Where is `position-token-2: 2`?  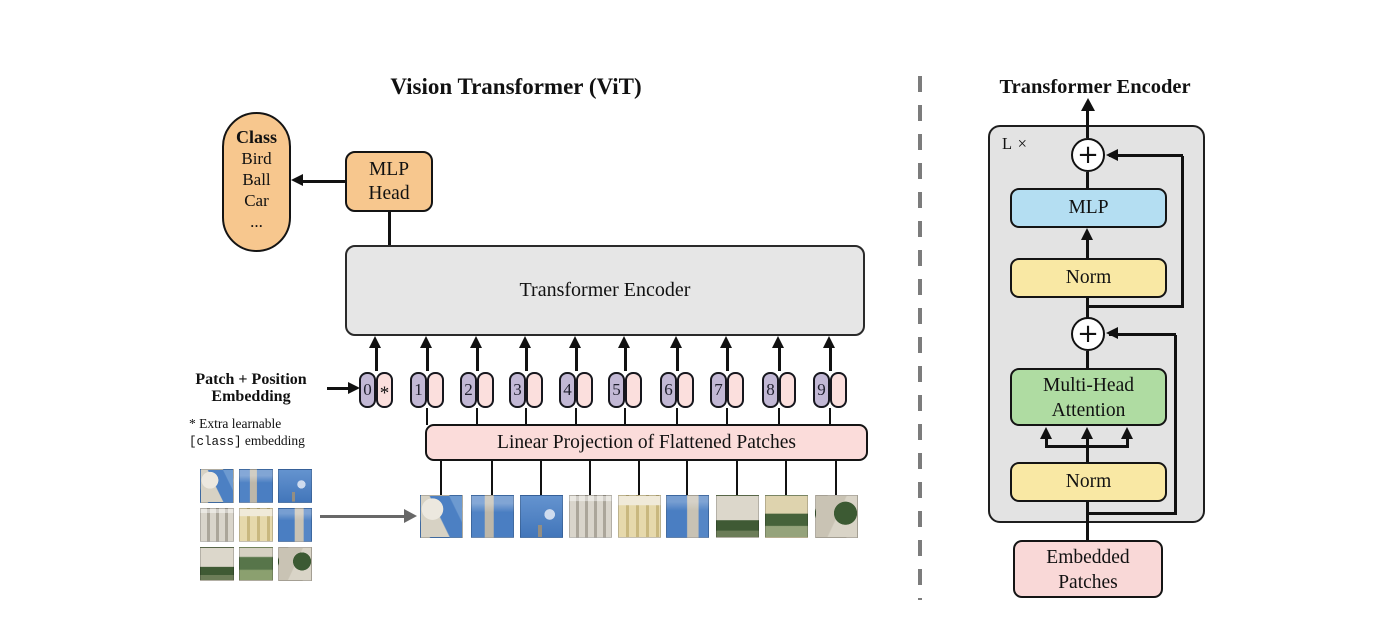 position-token-2: 2 is located at coordinates (468, 390).